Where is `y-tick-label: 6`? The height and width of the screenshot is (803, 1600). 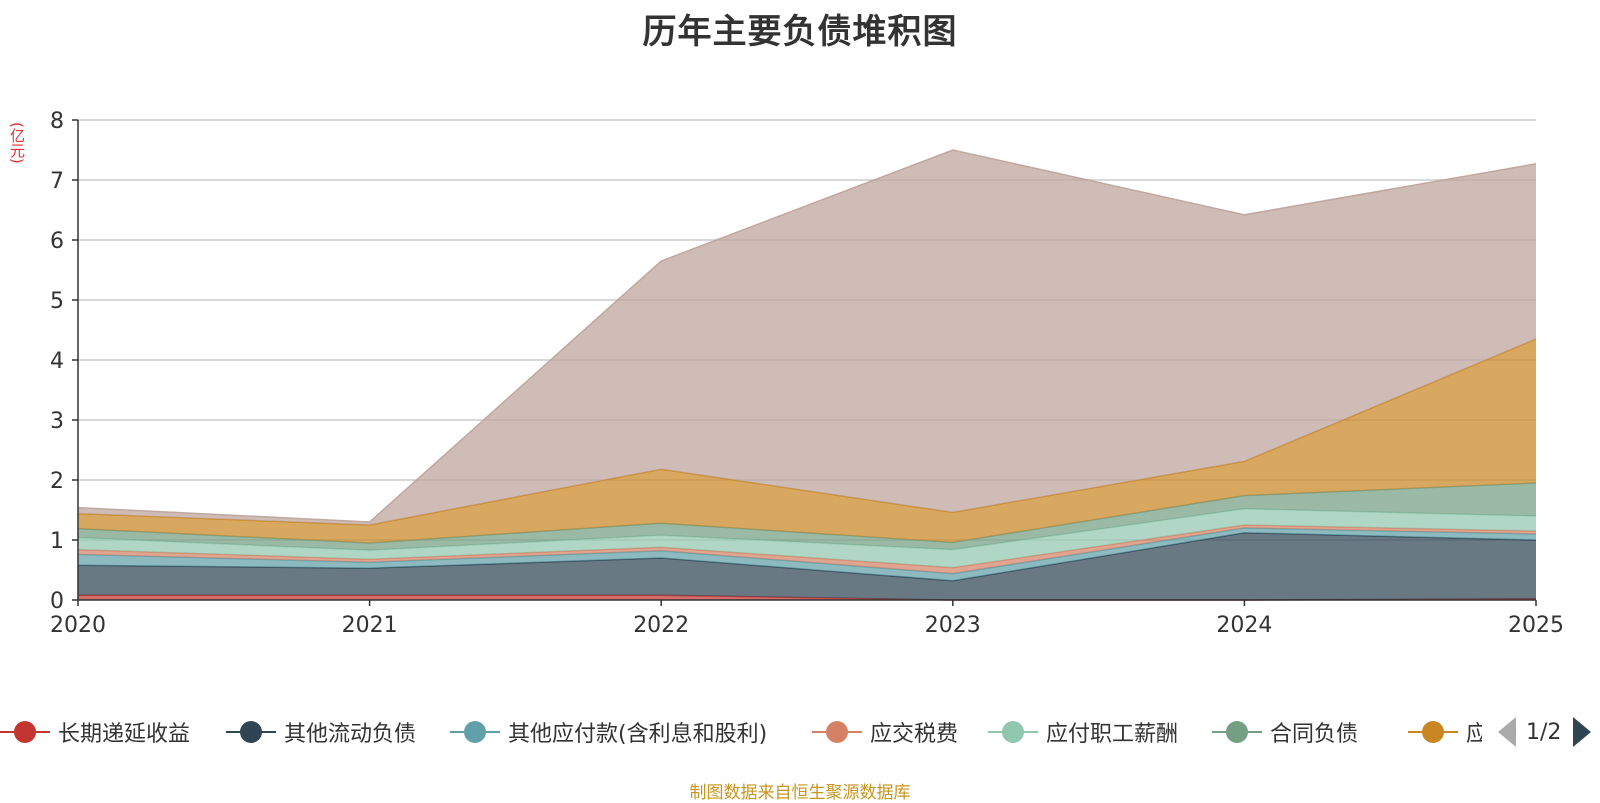 y-tick-label: 6 is located at coordinates (57, 241).